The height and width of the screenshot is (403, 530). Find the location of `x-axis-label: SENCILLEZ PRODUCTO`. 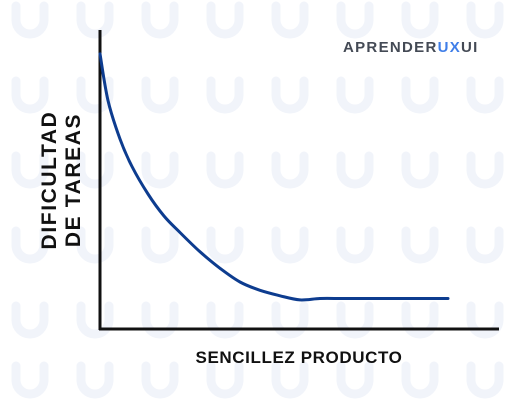

x-axis-label: SENCILLEZ PRODUCTO is located at coordinates (299, 357).